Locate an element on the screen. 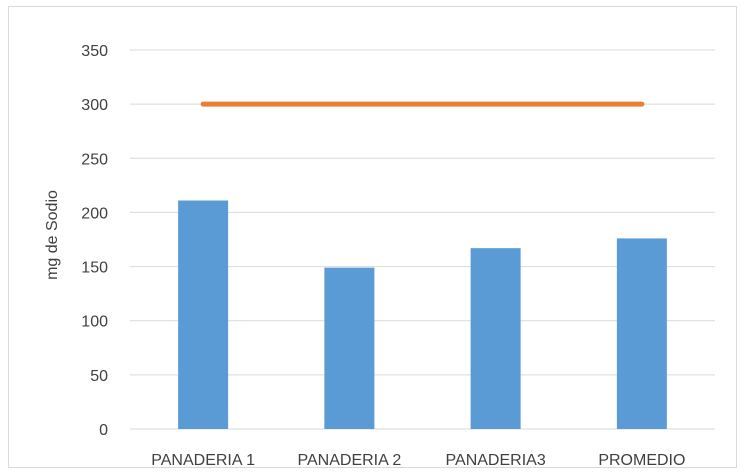 The image size is (747, 473). y-tick-labels: 0 50 100 150 200 250 300 350 is located at coordinates (94, 241).